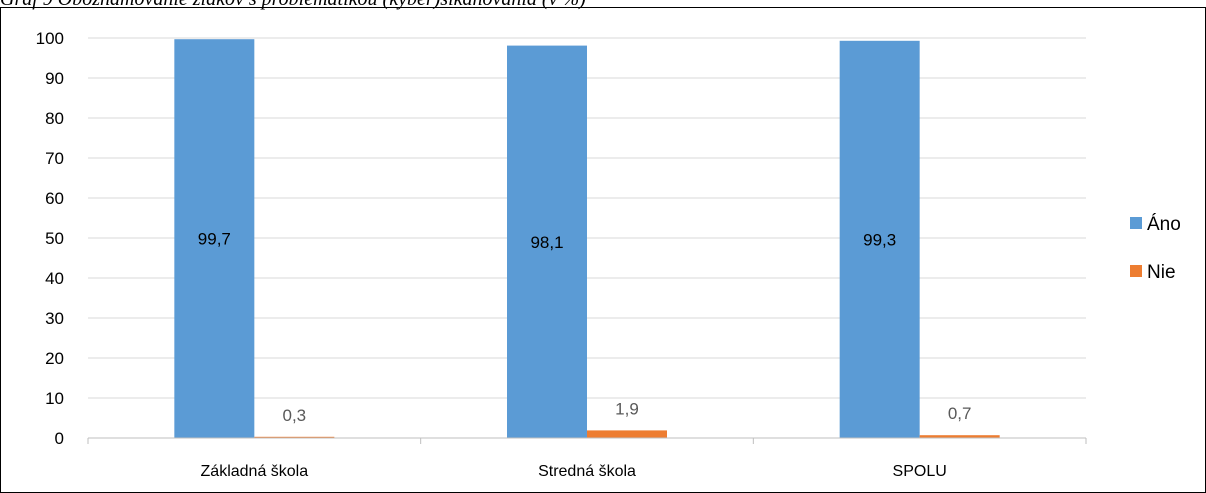  I want to click on y-tick-label-60: 60, so click(54, 198).